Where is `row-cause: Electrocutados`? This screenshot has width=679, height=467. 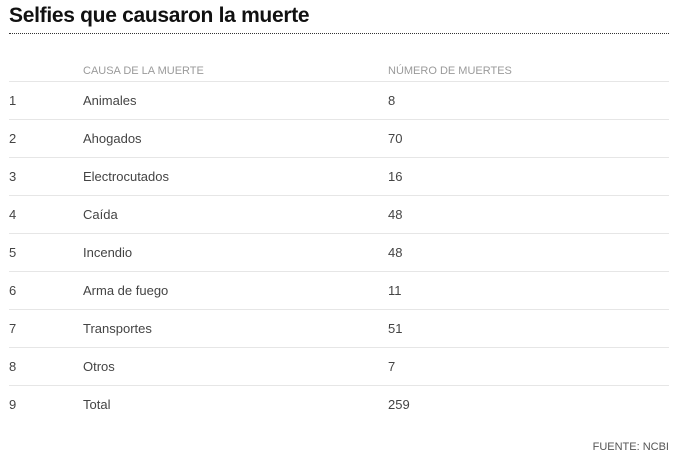
row-cause: Electrocutados is located at coordinates (235, 176).